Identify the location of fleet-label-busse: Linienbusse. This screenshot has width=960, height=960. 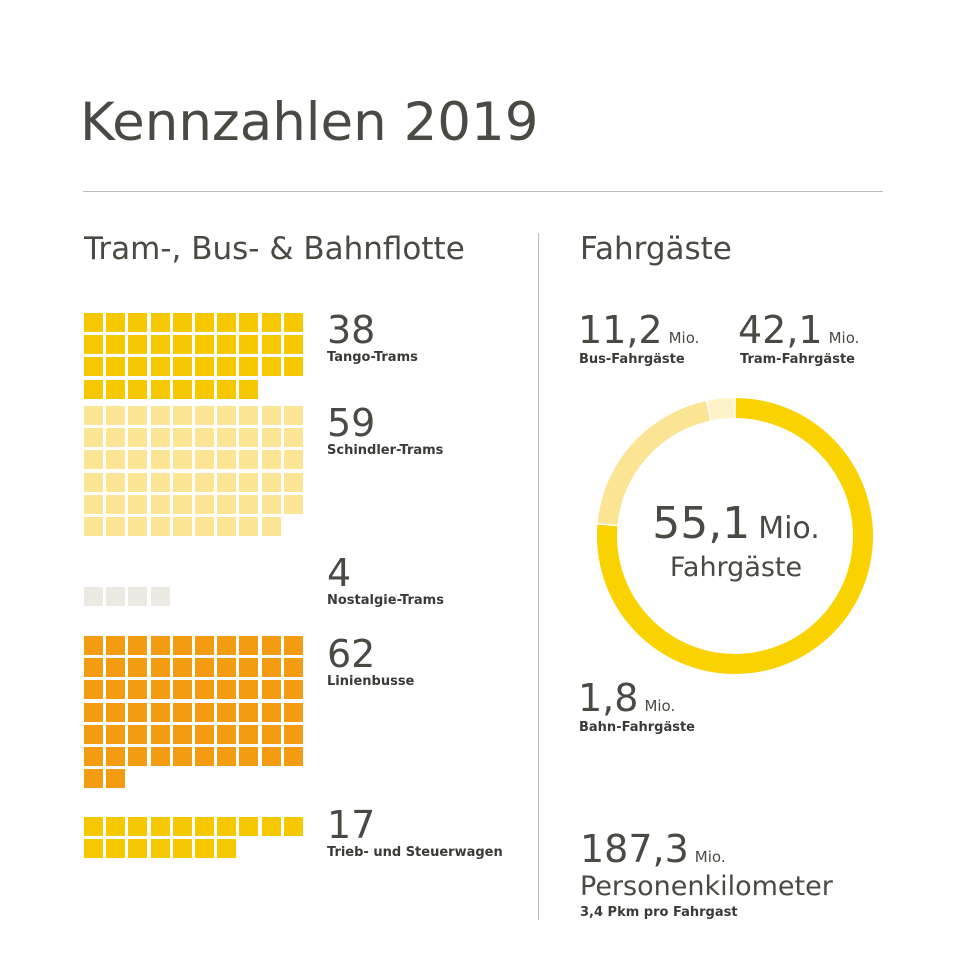
(371, 681).